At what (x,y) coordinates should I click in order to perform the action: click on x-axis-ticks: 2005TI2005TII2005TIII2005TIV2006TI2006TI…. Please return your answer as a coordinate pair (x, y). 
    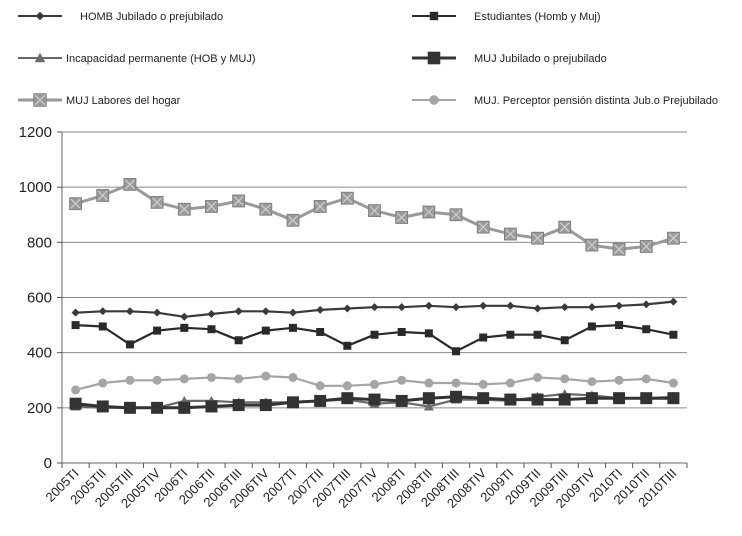
    Looking at the image, I should click on (365, 487).